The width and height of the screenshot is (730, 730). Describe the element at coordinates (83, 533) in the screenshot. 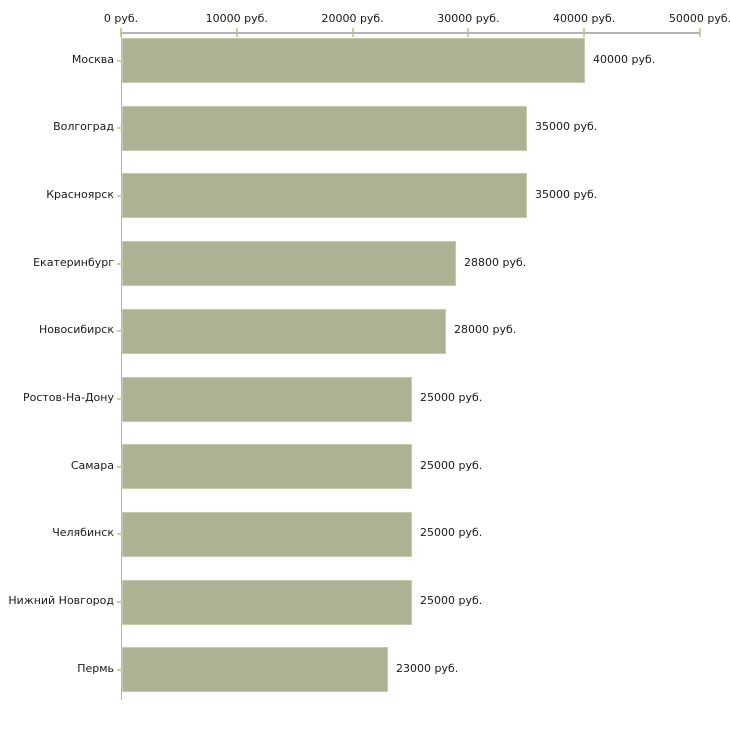

I see `category-label: Челябинск` at that location.